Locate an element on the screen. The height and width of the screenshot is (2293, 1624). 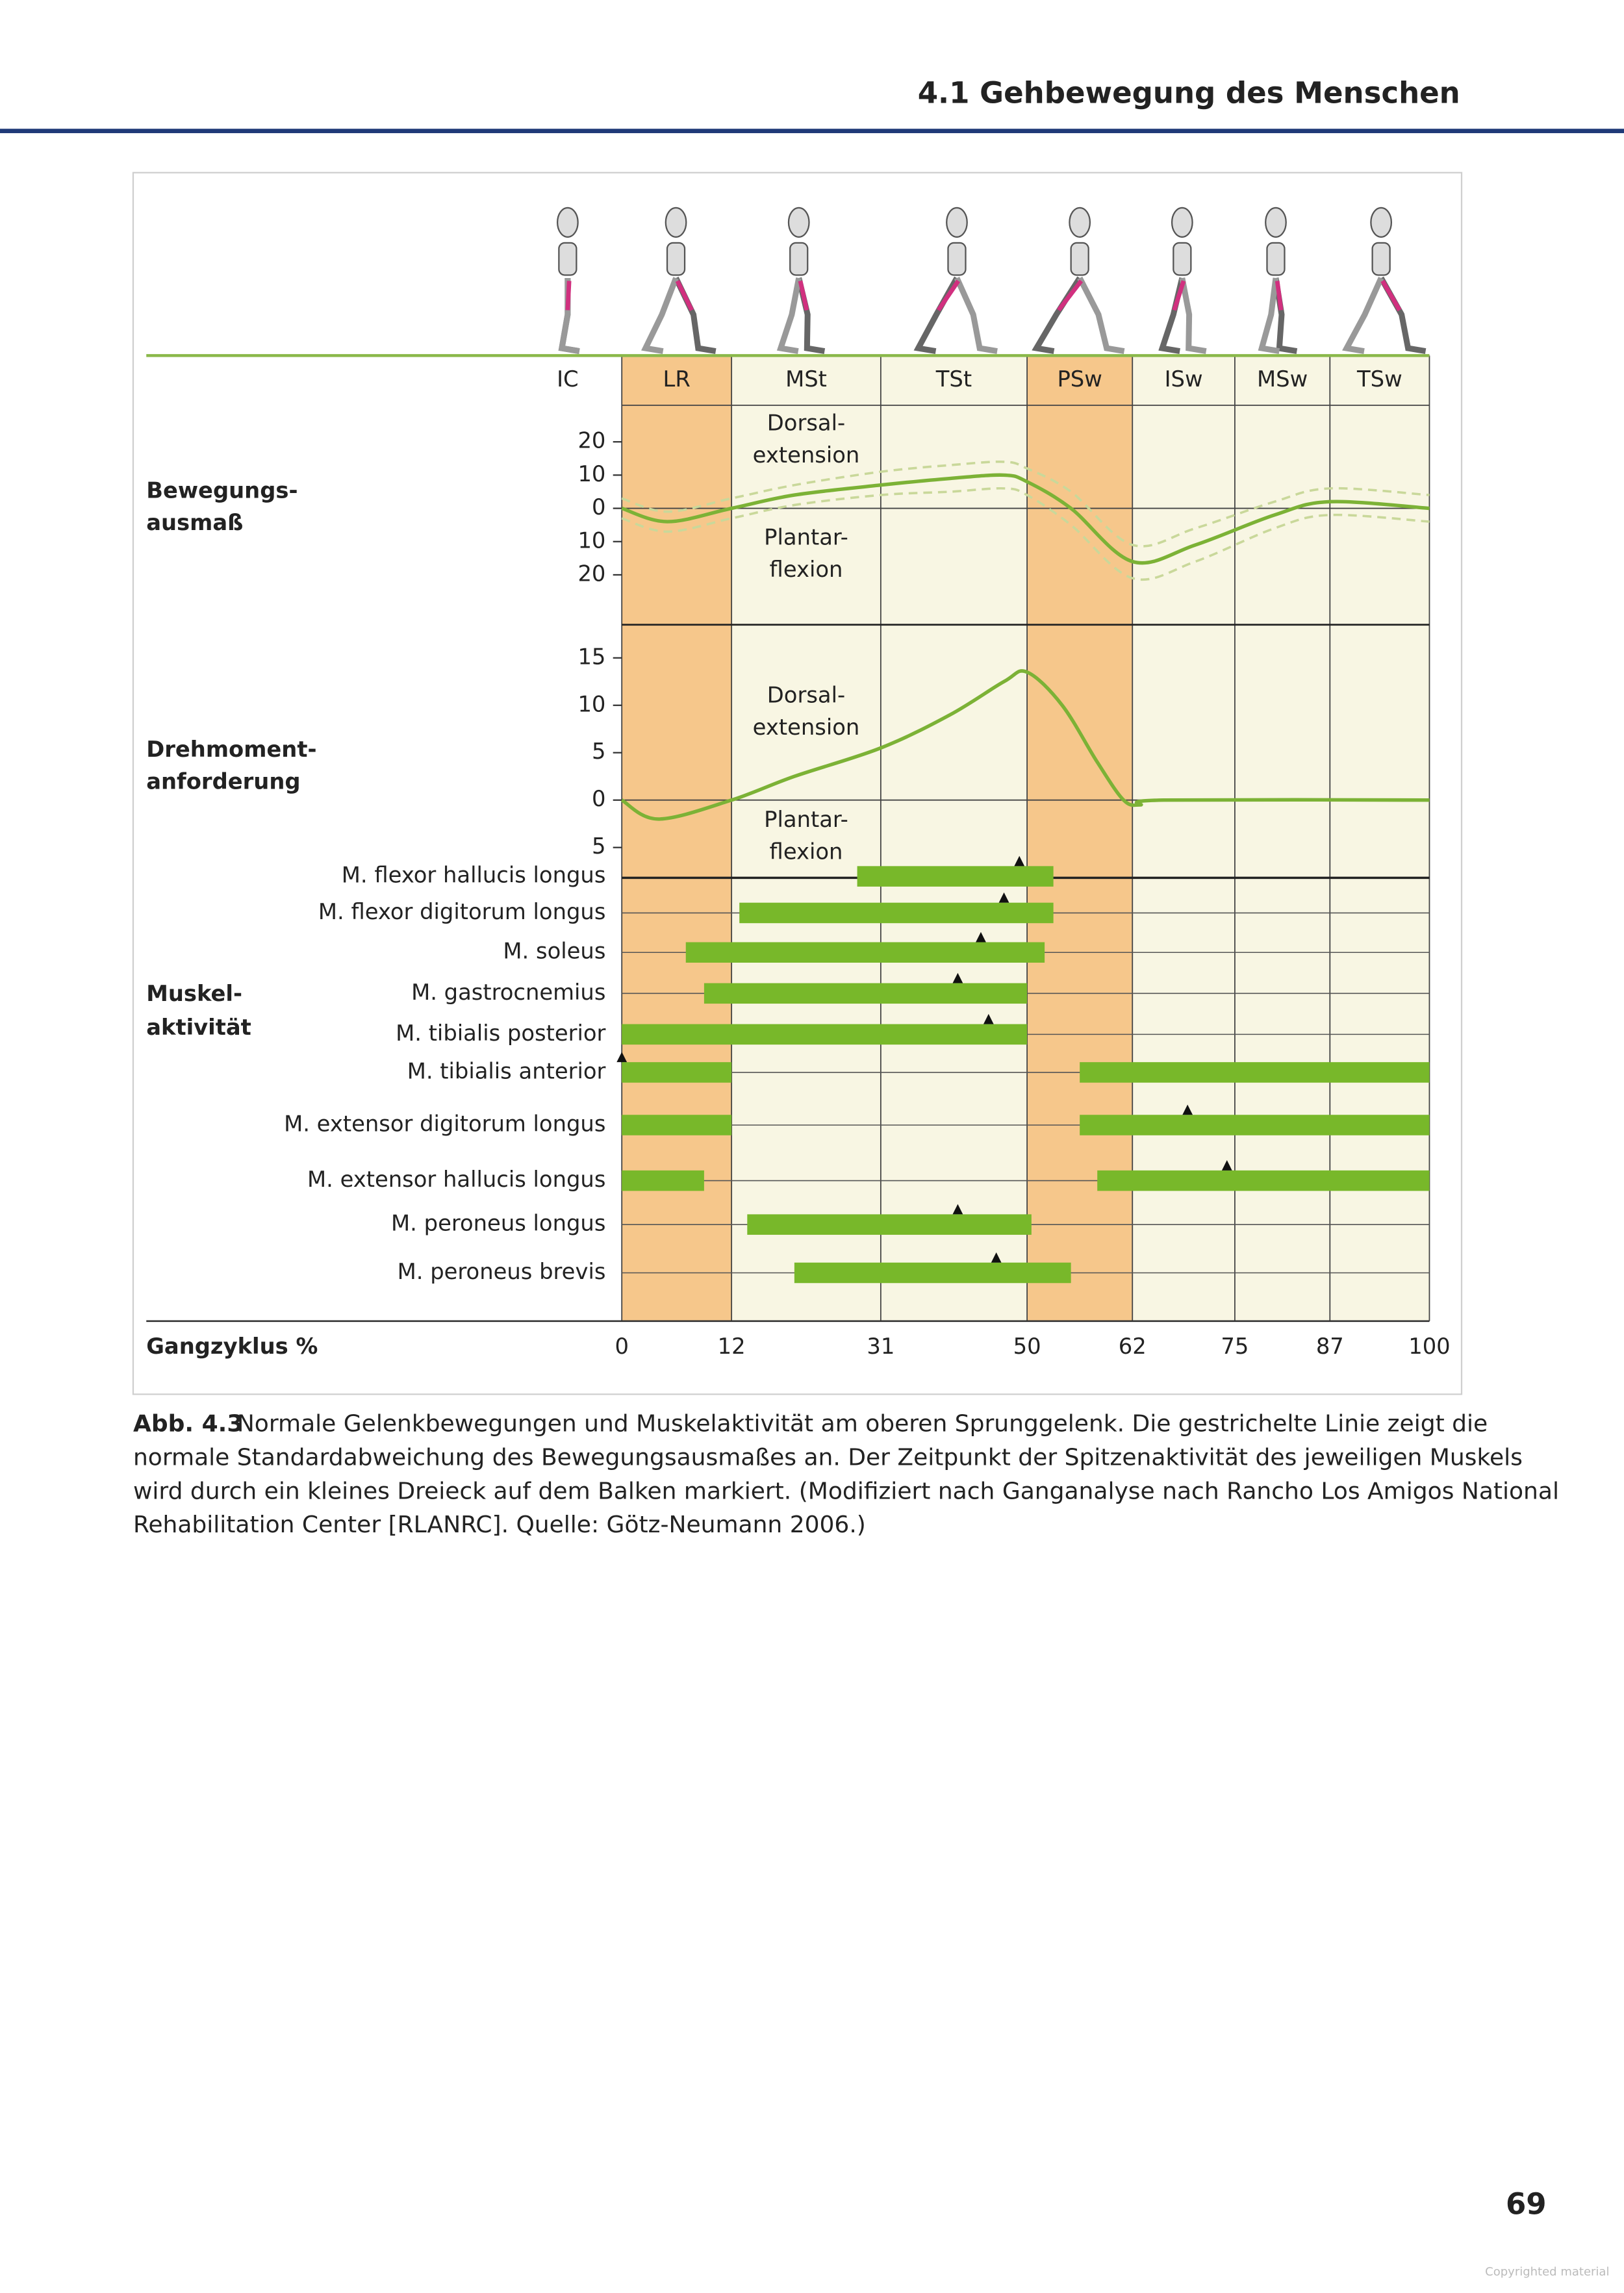
phase-label: IC is located at coordinates (568, 379).